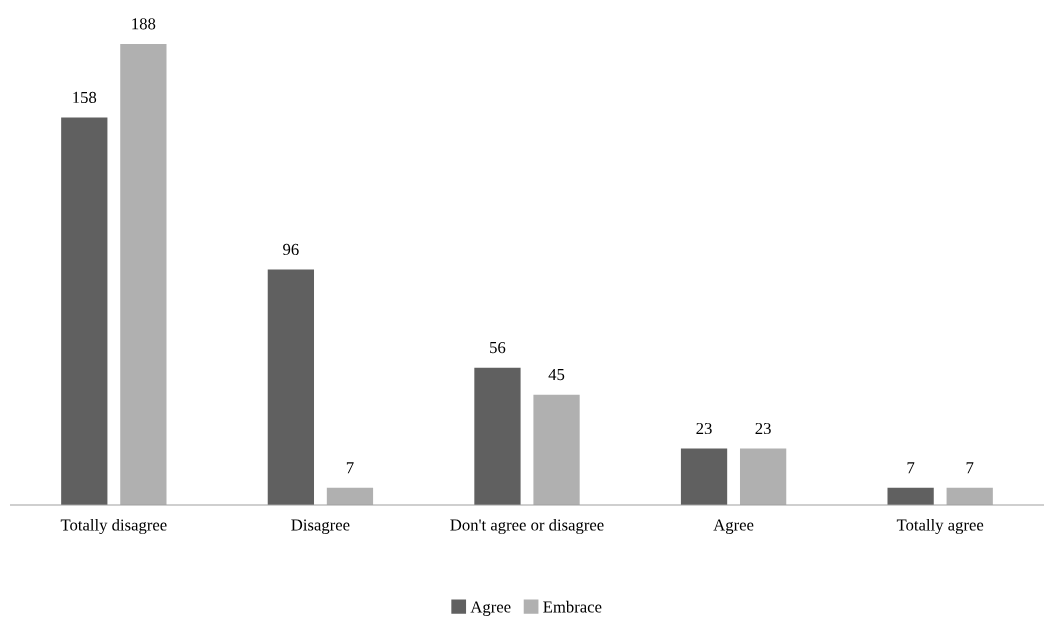 The height and width of the screenshot is (631, 1054). What do you see at coordinates (291, 249) in the screenshot?
I see `data-label: 96` at bounding box center [291, 249].